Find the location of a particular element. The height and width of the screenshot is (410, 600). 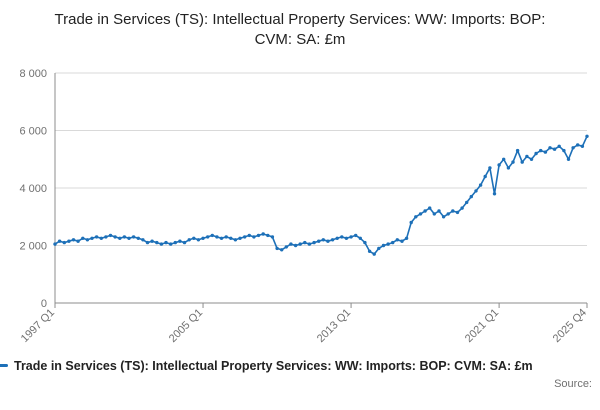

y-axis-tick-label: 6 000 is located at coordinates (33, 131).